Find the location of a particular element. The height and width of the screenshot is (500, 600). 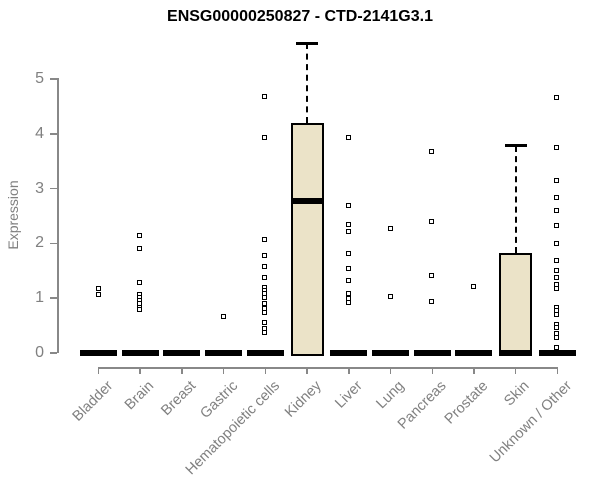

x-tick-label: Breast is located at coordinates (179, 398).